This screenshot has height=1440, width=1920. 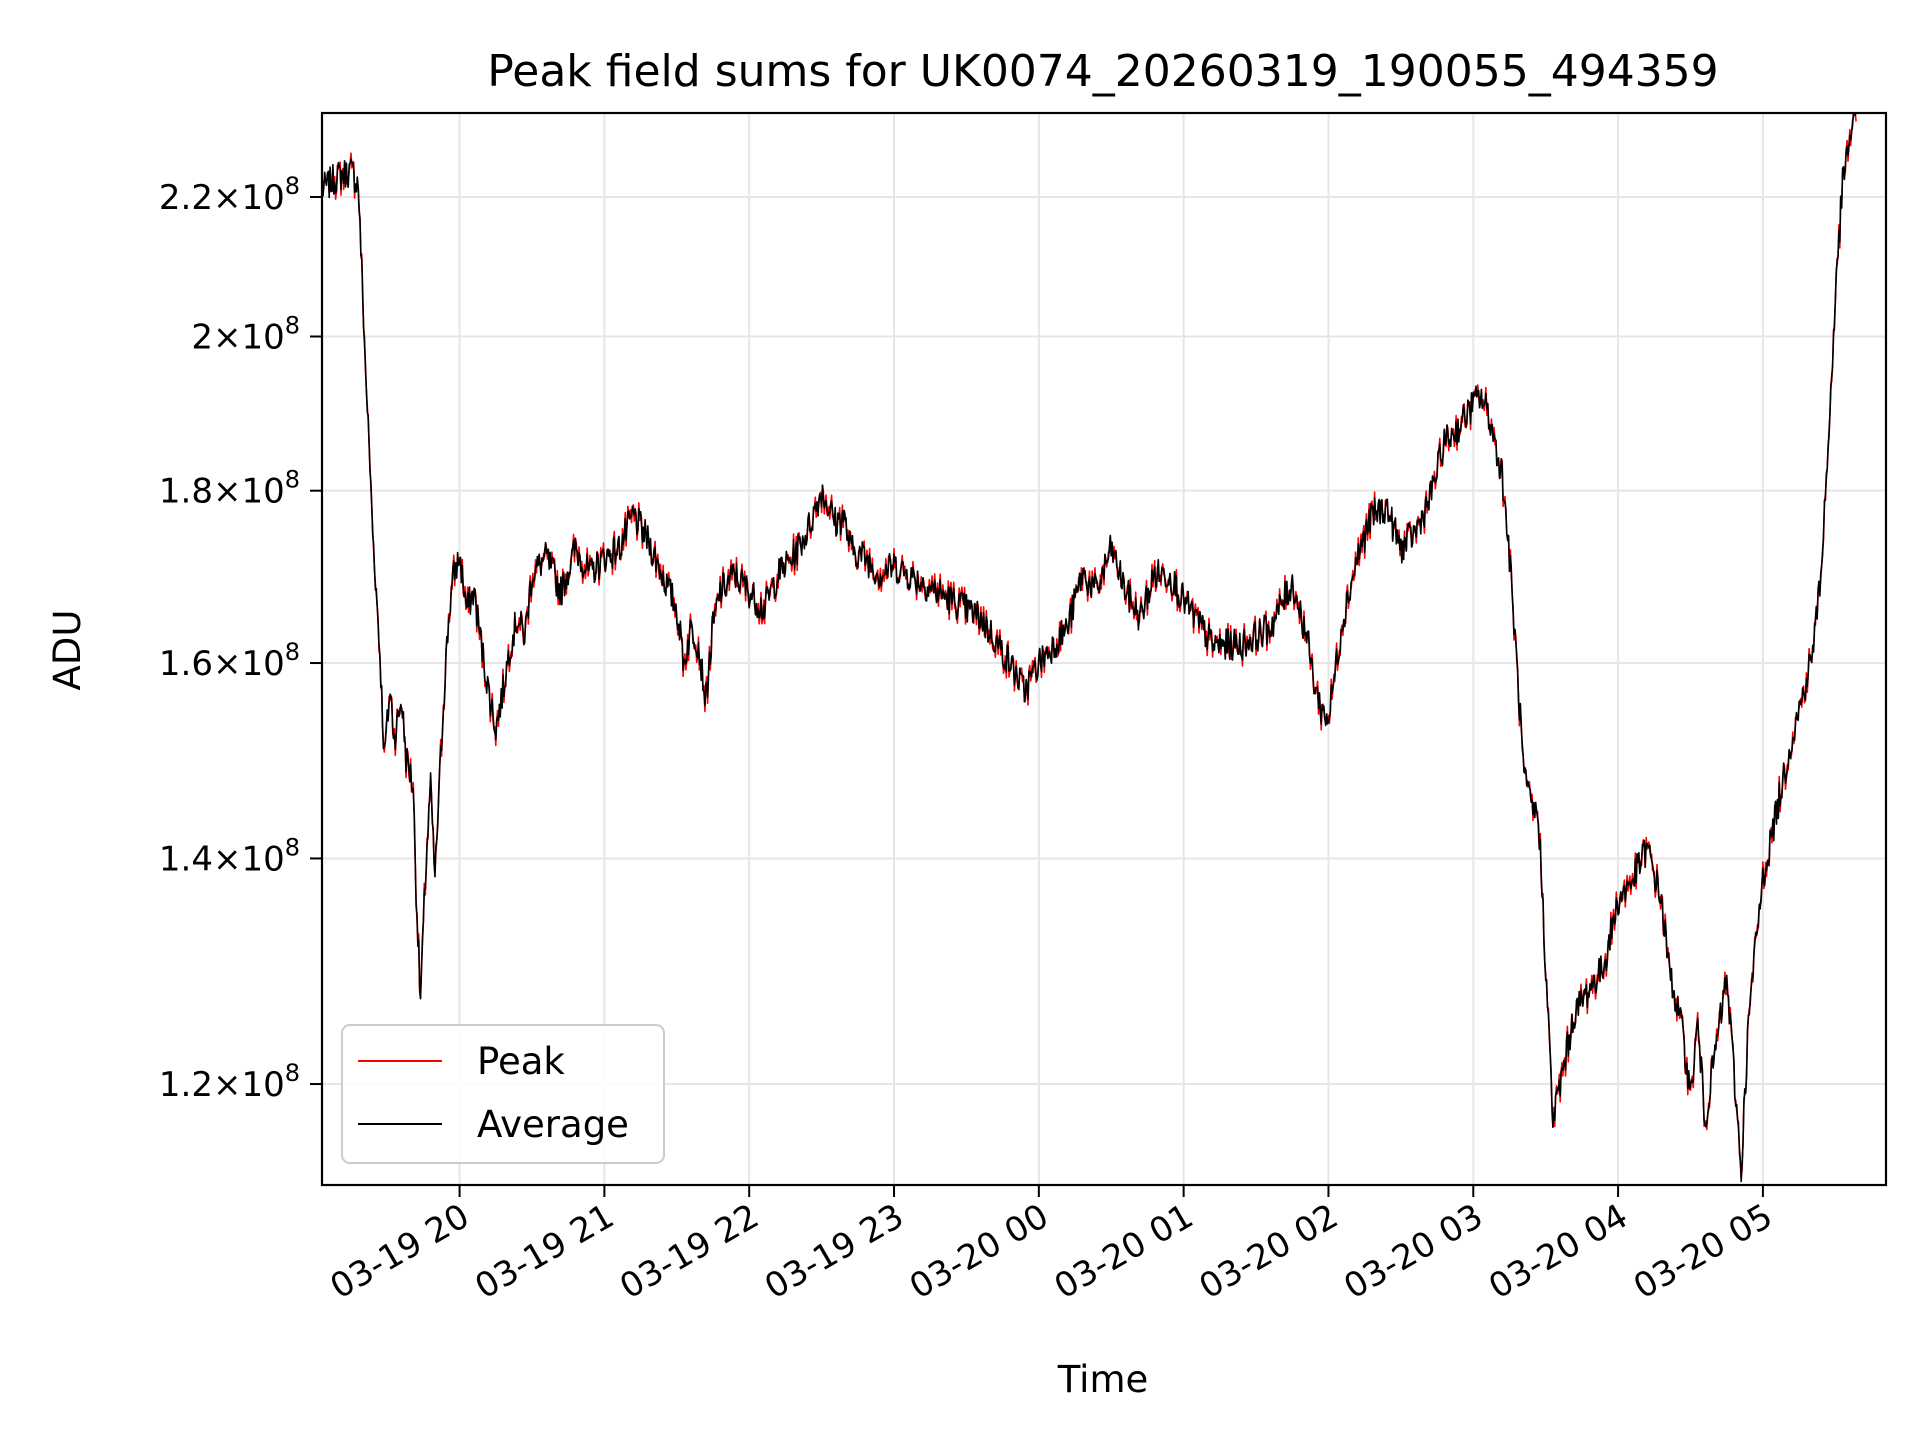 I want to click on y-tick-label: 2.2×108, so click(x=229, y=195).